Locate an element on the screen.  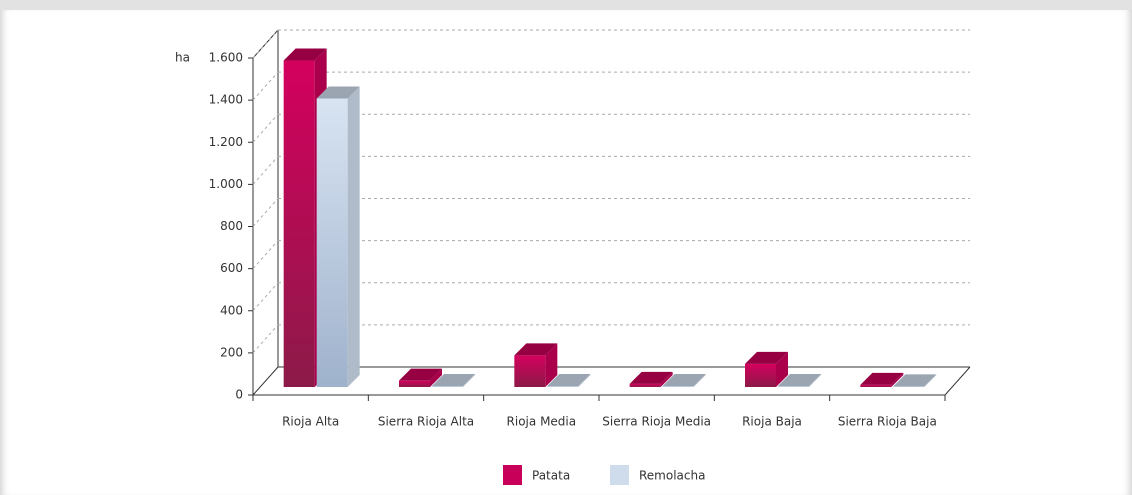
x-tick-label: Rioja Alta is located at coordinates (310, 422).